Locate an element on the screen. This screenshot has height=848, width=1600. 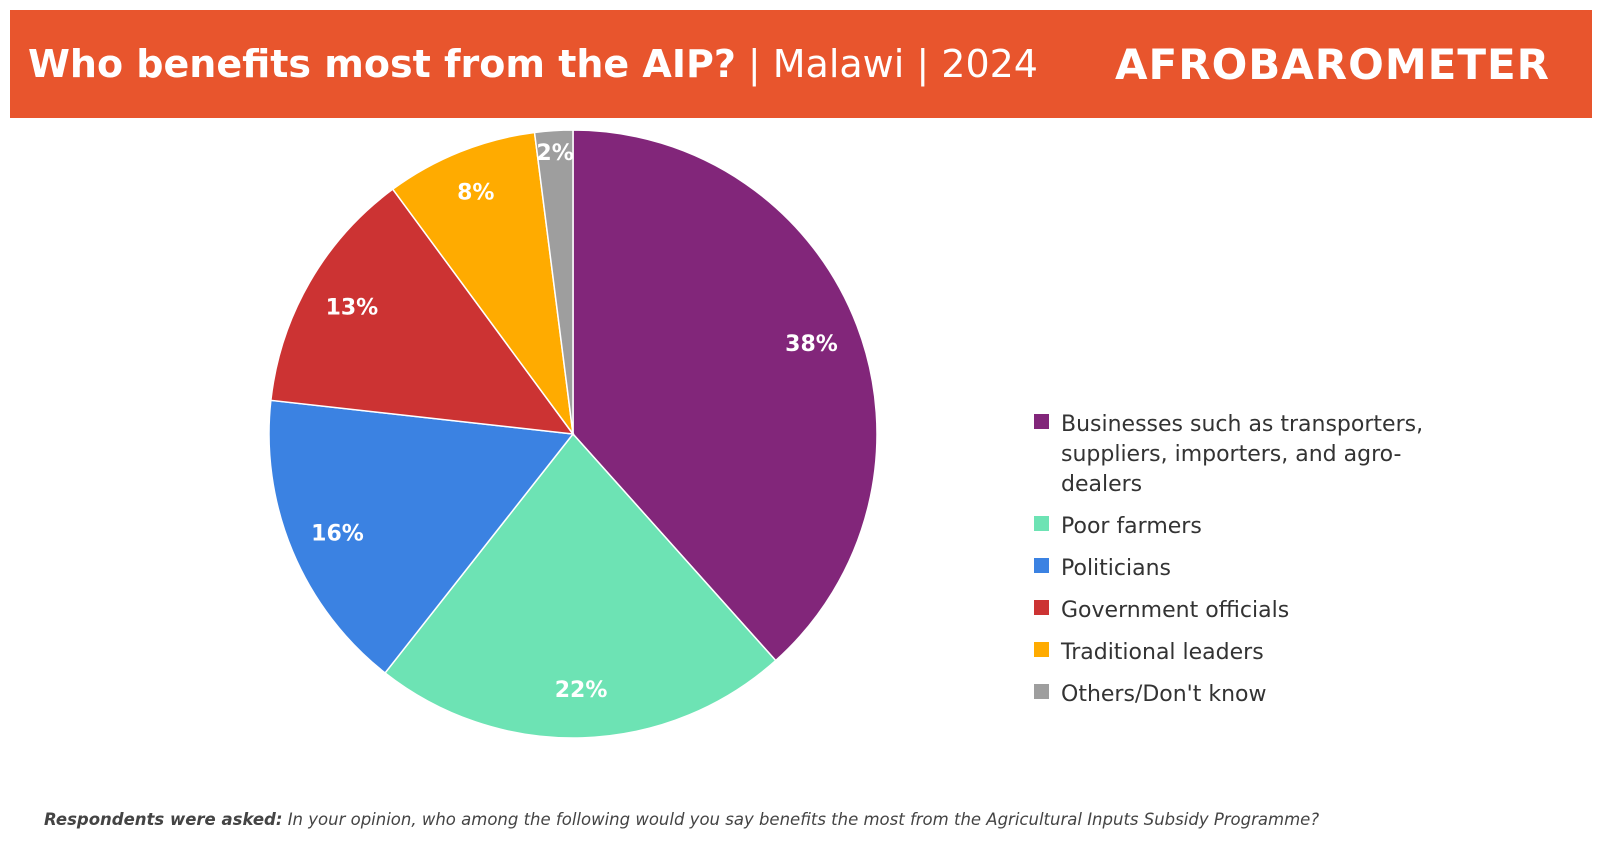
legend-label: Government officials is located at coordinates (1175, 610).